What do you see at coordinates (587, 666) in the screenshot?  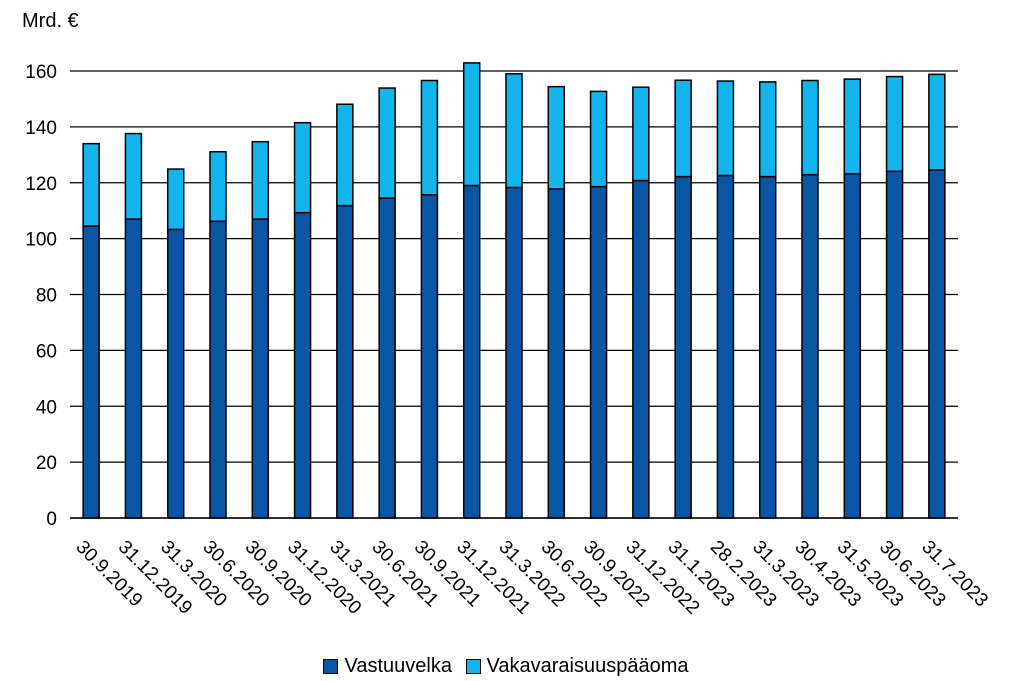 I see `legend-label-vakavaraisuuspaaoma: Vakavaraisuuspääoma` at bounding box center [587, 666].